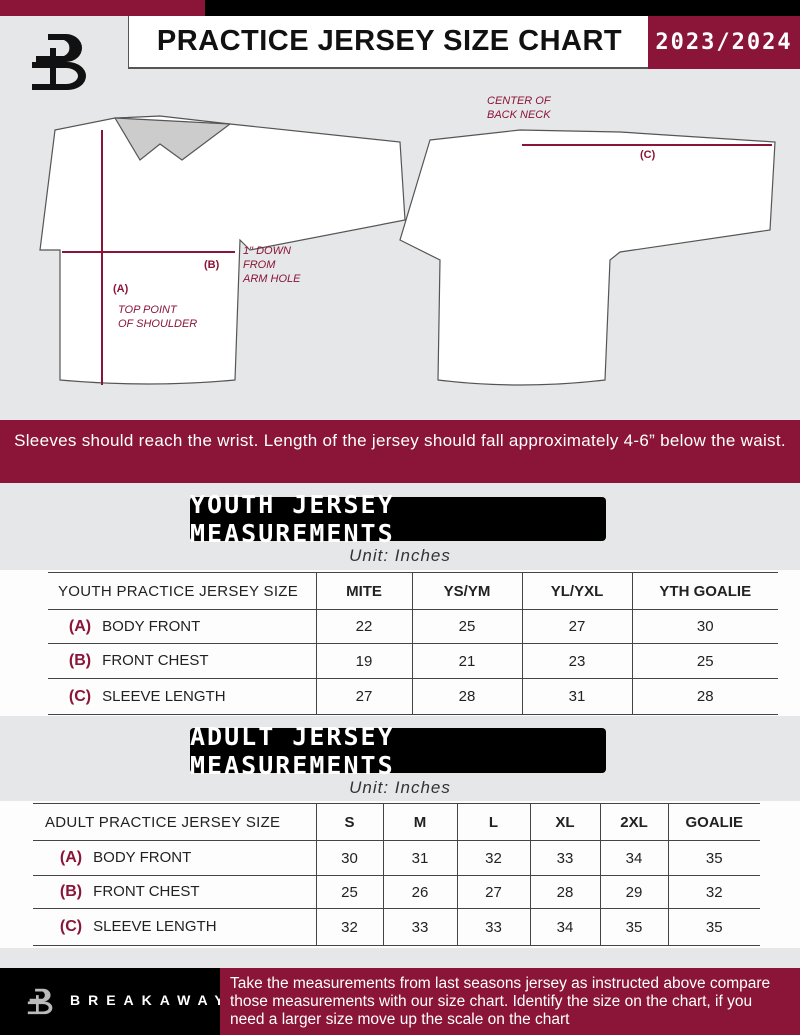 The width and height of the screenshot is (800, 1035). Describe the element at coordinates (400, 787) in the screenshot. I see `adult-unit: Unit: Inches` at that location.